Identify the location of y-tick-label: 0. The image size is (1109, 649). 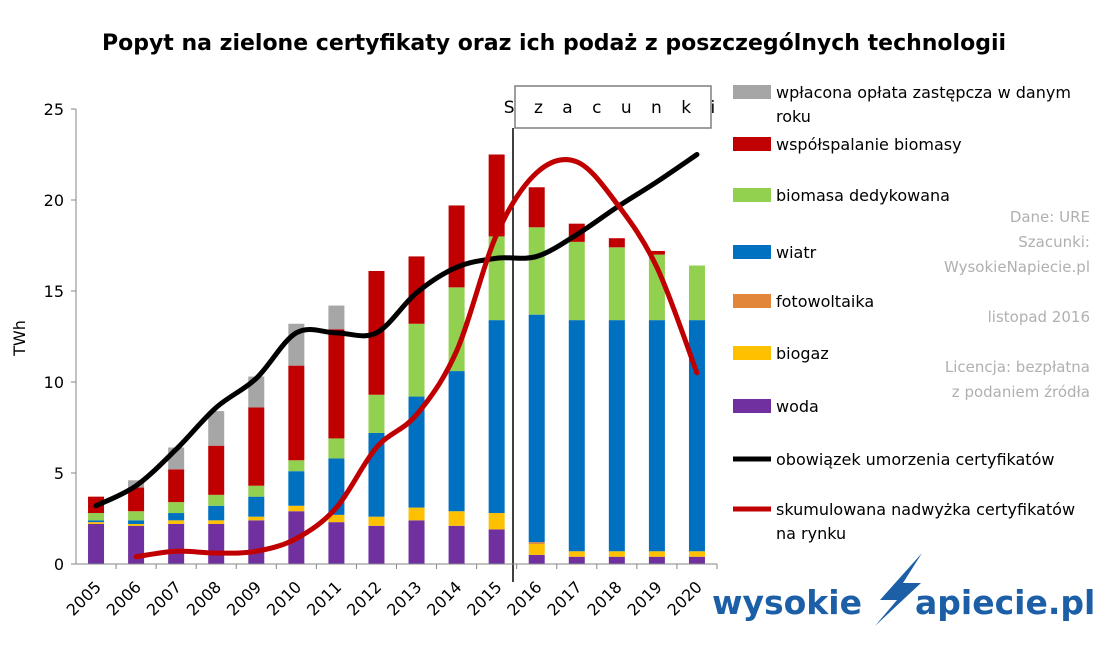
(59, 564).